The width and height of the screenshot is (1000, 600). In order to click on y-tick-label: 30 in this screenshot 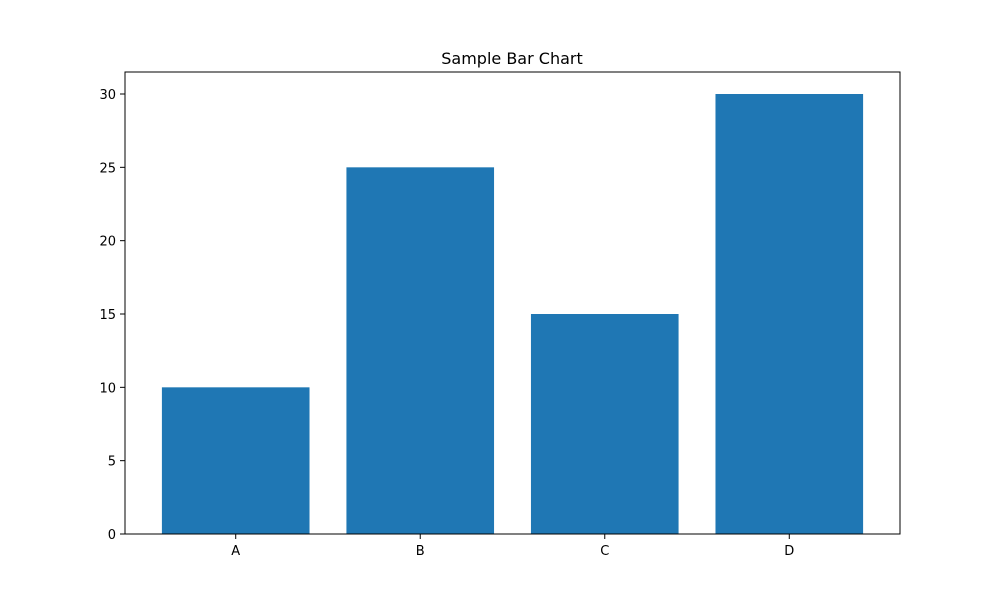, I will do `click(107, 95)`.